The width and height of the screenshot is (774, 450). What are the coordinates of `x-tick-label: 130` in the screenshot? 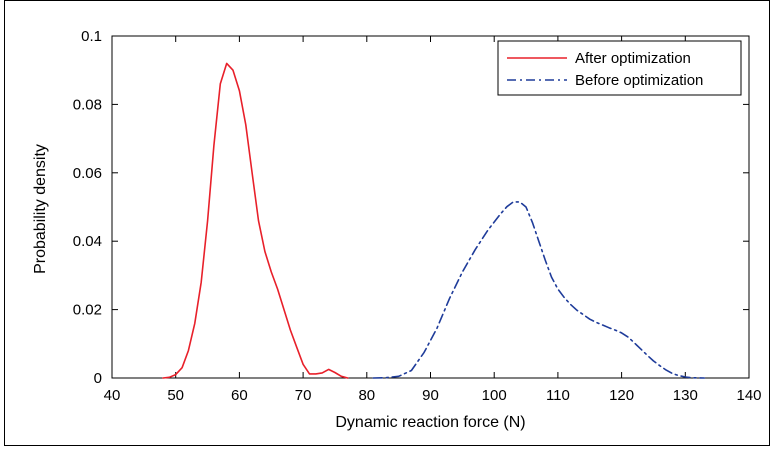 It's located at (685, 395).